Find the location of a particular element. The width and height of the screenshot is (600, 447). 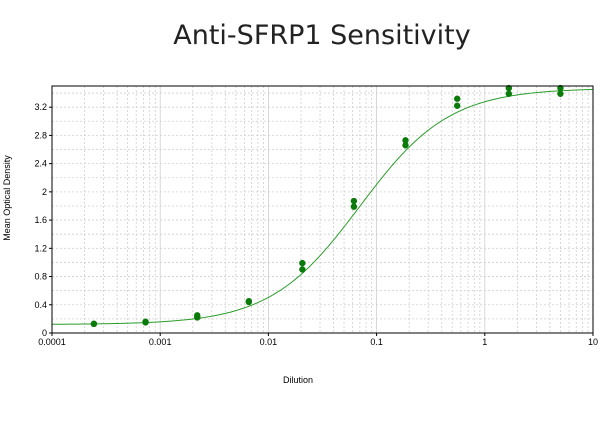

y-axis-label: Mean Optical Density is located at coordinates (7, 198).